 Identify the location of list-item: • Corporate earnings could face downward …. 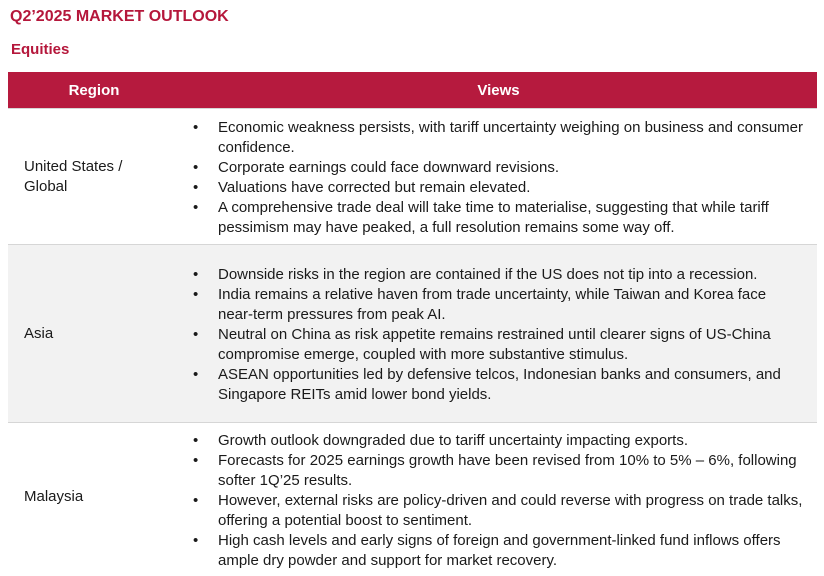
(491, 168).